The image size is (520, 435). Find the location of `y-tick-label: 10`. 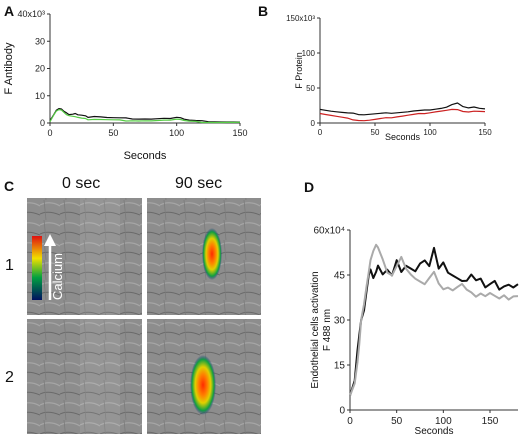

y-tick-label: 10 is located at coordinates (40, 96).